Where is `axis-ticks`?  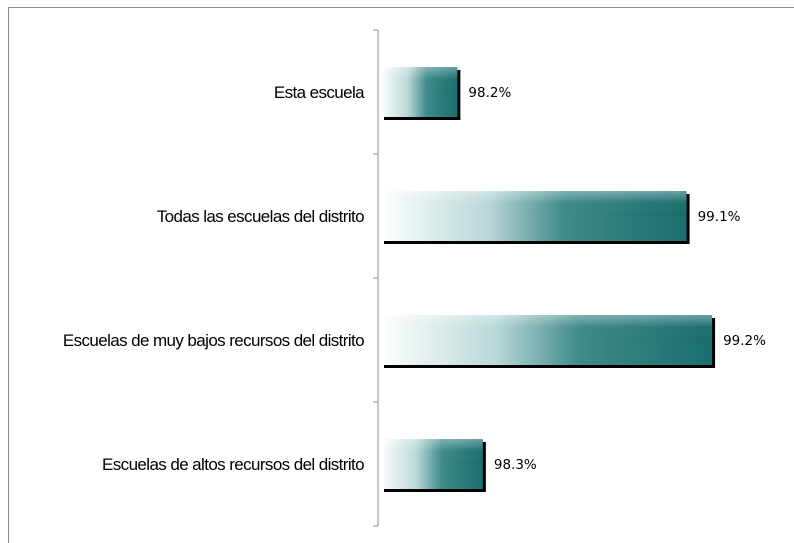 axis-ticks is located at coordinates (375, 278).